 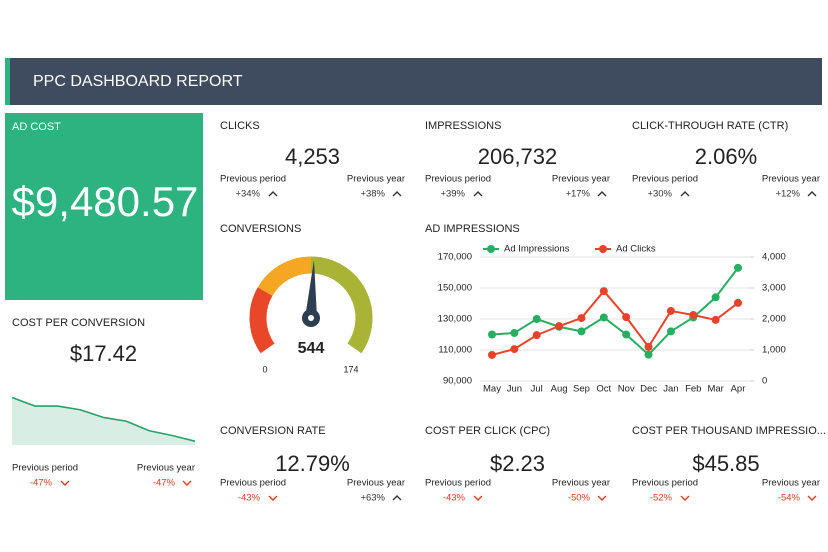 I want to click on x-tick-label: Jan, so click(x=670, y=389).